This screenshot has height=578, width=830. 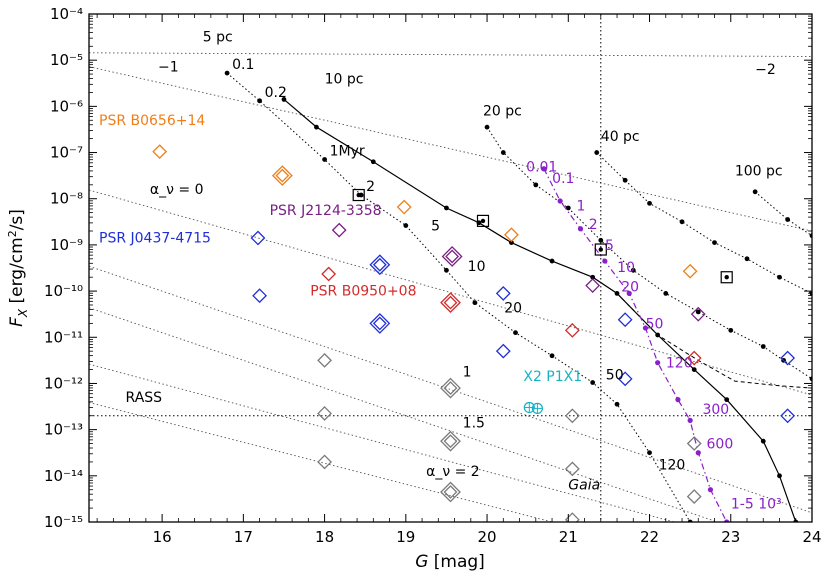 What do you see at coordinates (405, 537) in the screenshot?
I see `x-tick-label: 19` at bounding box center [405, 537].